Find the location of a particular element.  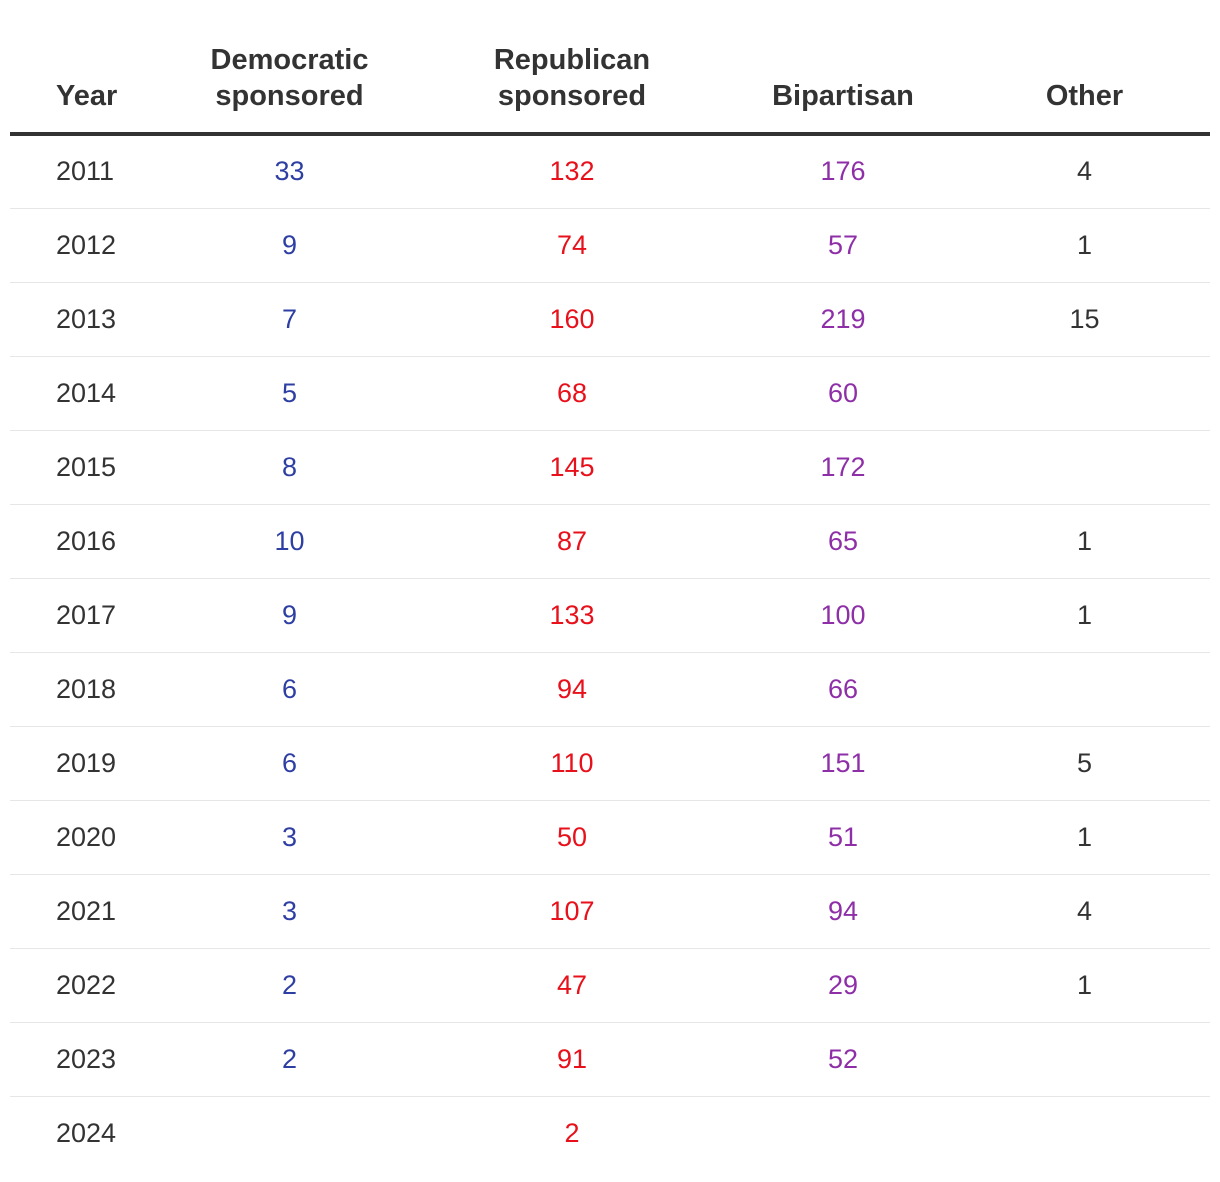

column-header-democratic-line-1: Democratic is located at coordinates (289, 60).